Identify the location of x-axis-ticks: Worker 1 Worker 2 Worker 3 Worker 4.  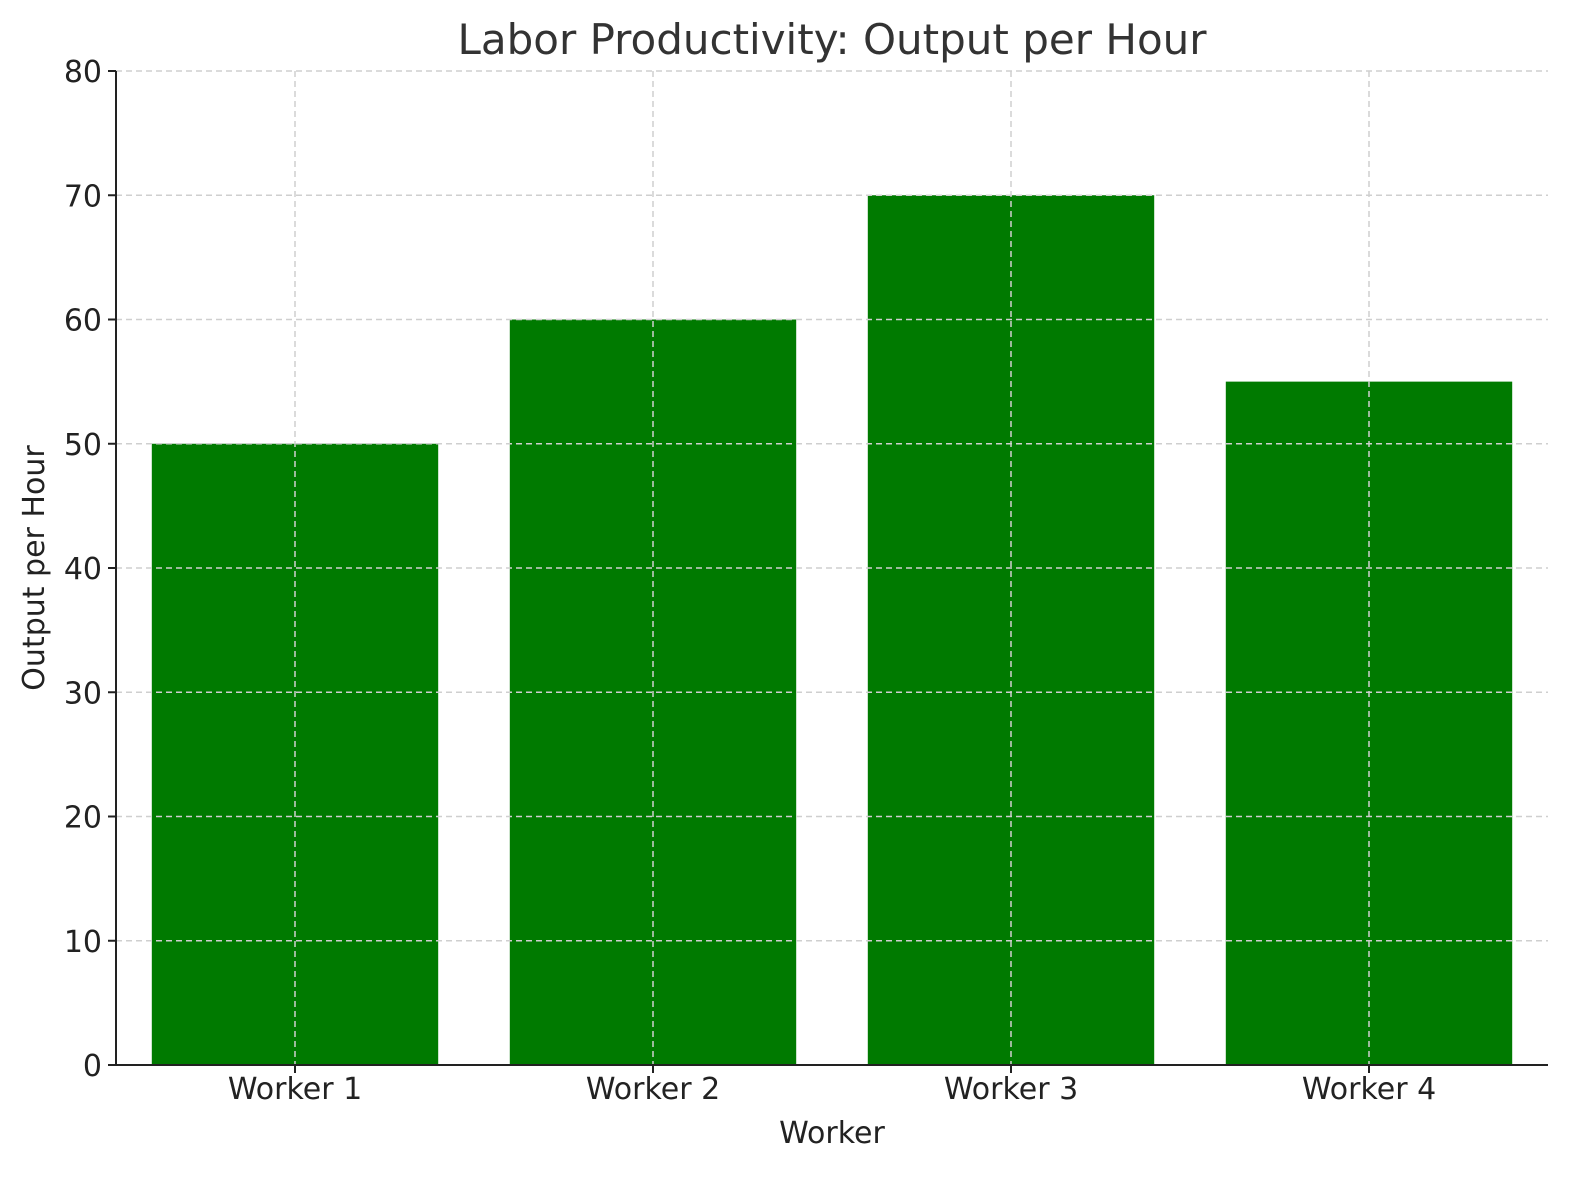
(832, 1086).